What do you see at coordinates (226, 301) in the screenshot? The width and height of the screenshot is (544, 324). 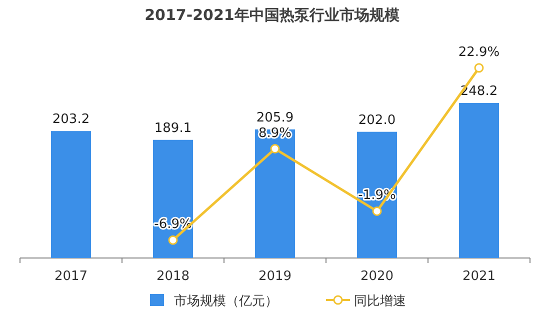 I see `legend-label: 市场规模（亿元）` at bounding box center [226, 301].